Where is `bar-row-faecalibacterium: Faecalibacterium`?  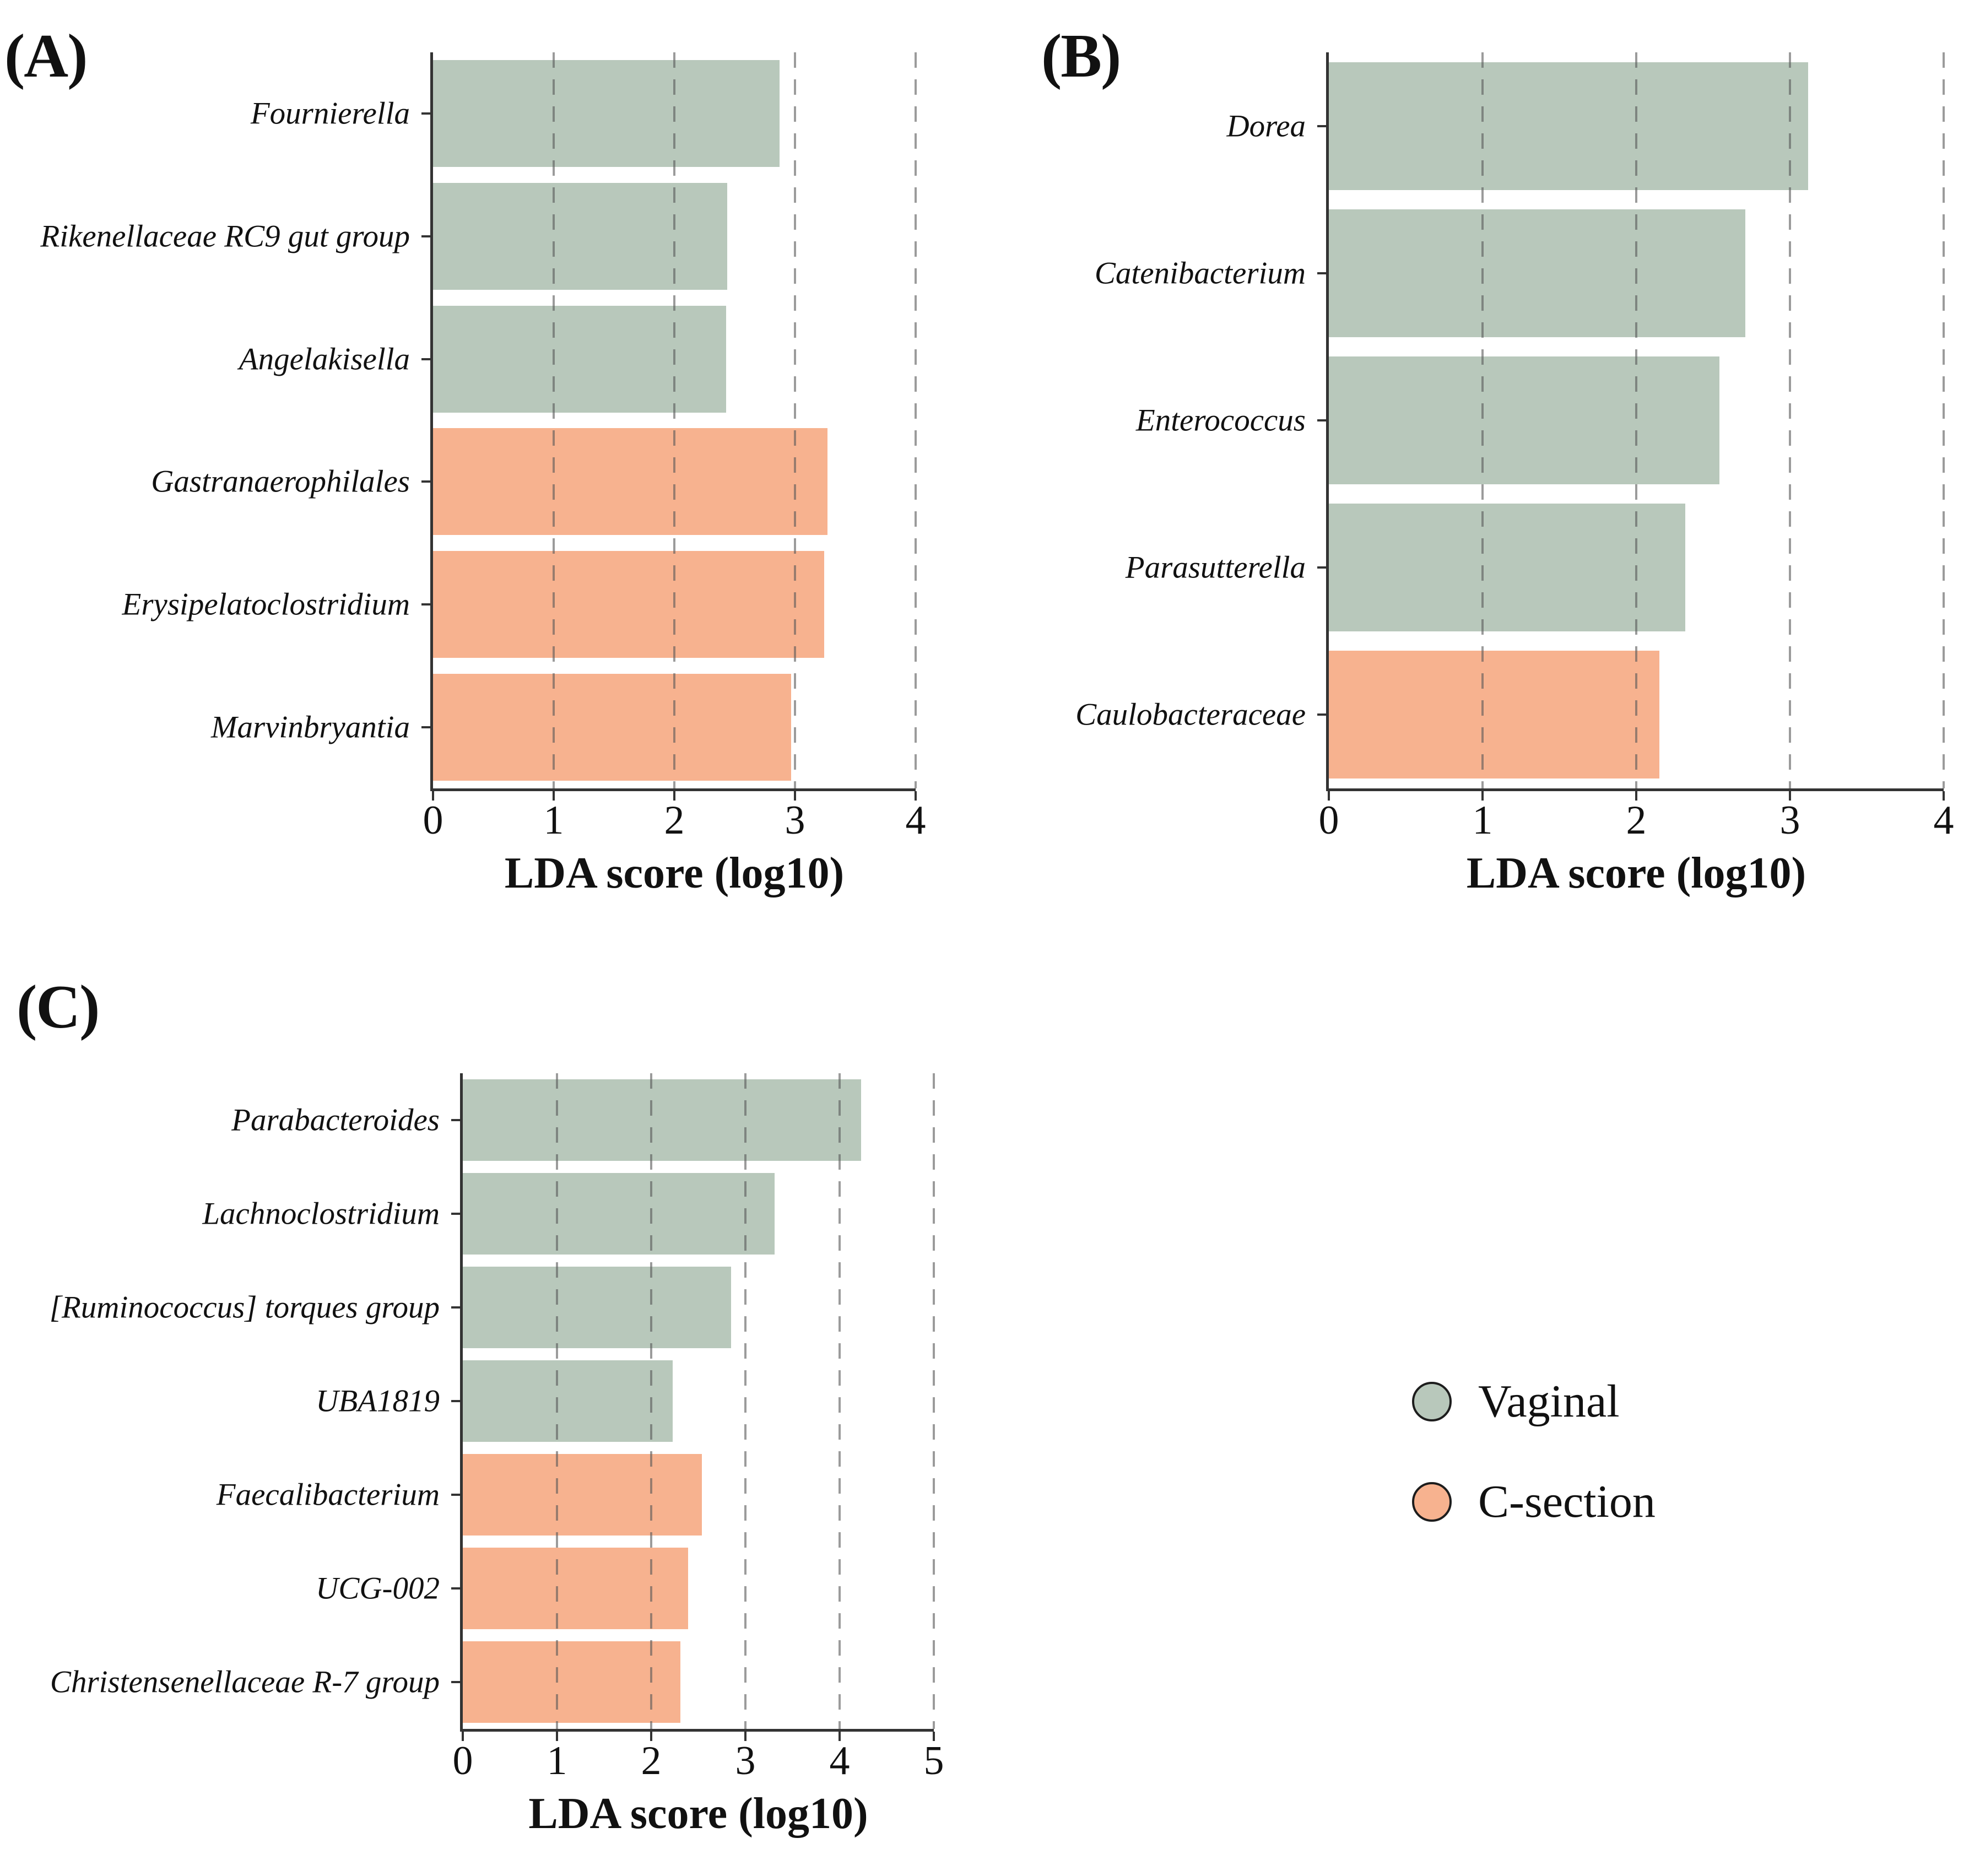
bar-row-faecalibacterium: Faecalibacterium is located at coordinates (575, 1495).